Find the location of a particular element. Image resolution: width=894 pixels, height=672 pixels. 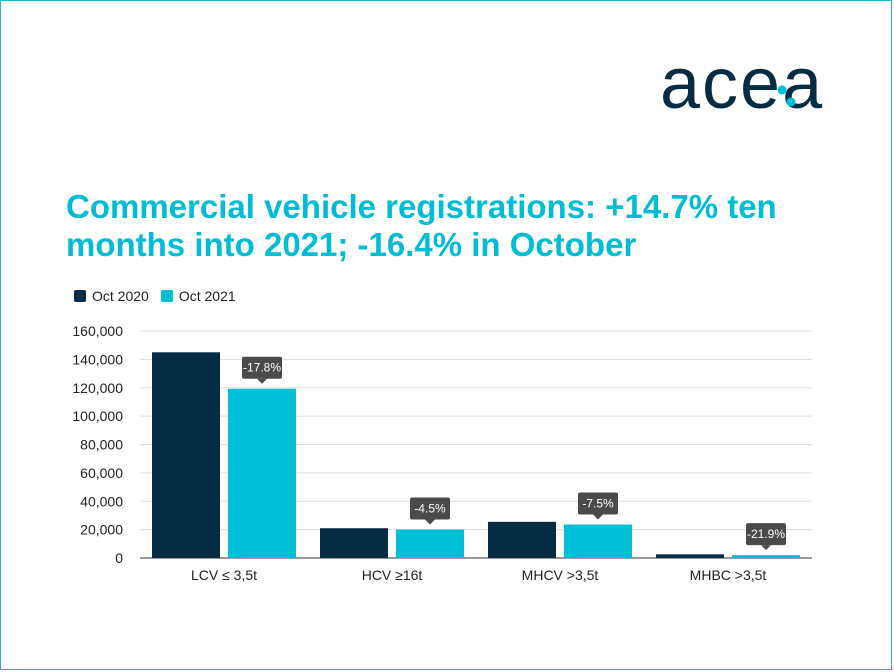

y-tick-label: 100,000 is located at coordinates (97, 416).